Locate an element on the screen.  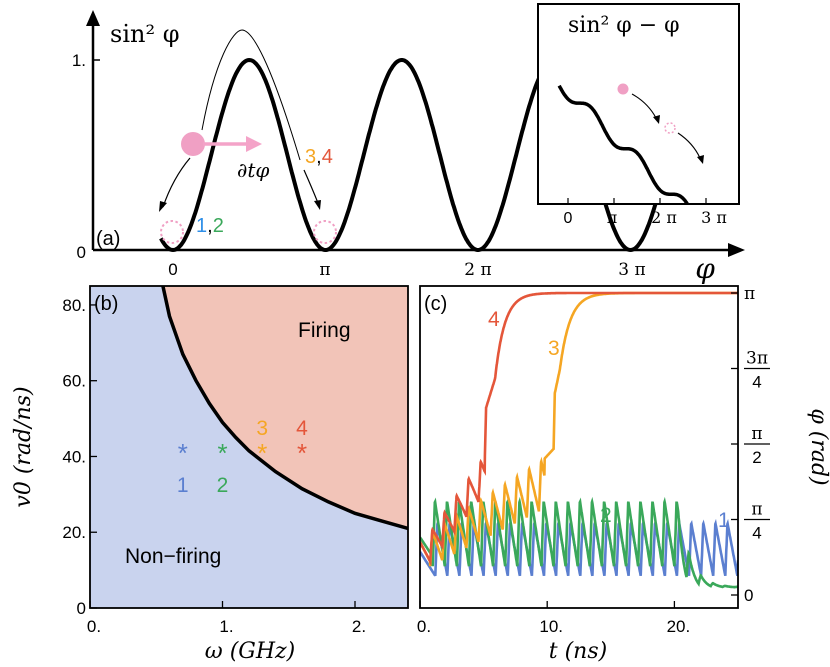
y-tick-label-c-4: π is located at coordinates (749, 294).